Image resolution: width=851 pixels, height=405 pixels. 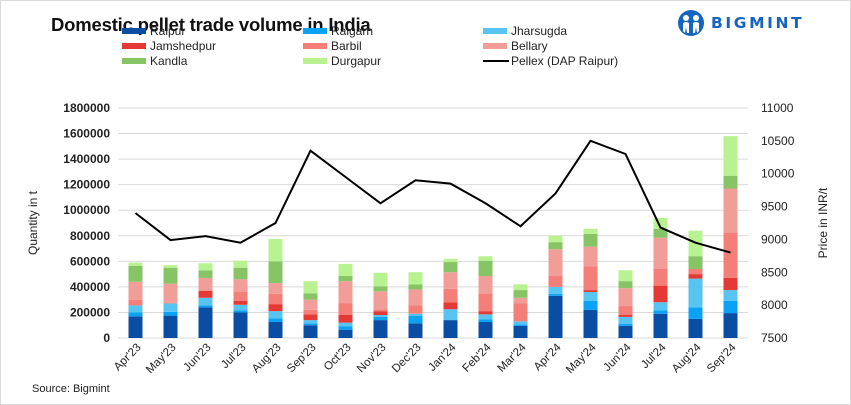 What do you see at coordinates (740, 23) in the screenshot?
I see `bigmint-logo: BIGMINT` at bounding box center [740, 23].